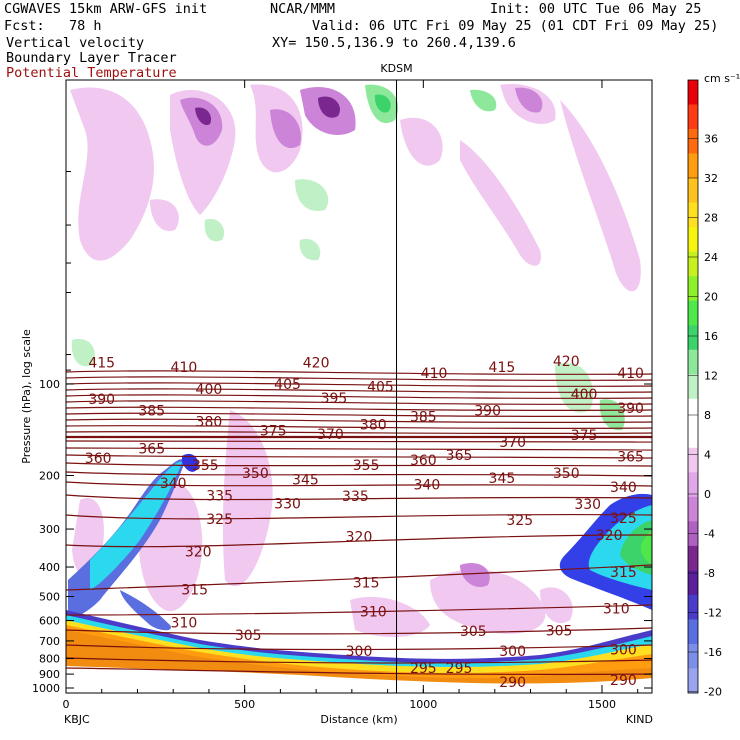 The image size is (740, 740). Describe the element at coordinates (502, 479) in the screenshot. I see `theta-contour-label: 345` at that location.